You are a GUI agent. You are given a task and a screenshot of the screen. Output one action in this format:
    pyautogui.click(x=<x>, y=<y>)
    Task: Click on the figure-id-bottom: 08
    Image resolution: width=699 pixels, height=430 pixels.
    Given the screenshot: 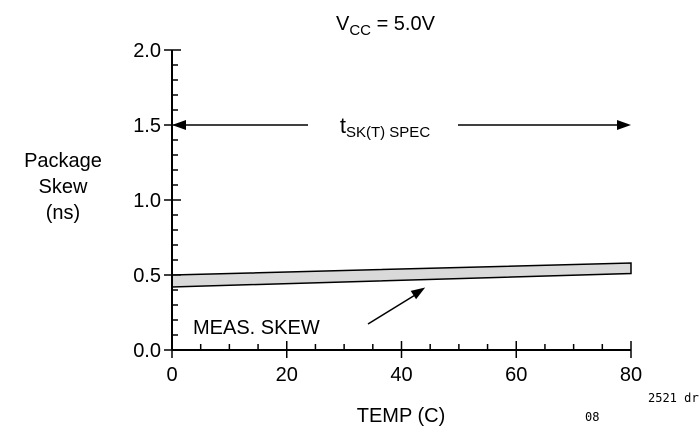 What is the action you would take?
    pyautogui.click(x=592, y=417)
    